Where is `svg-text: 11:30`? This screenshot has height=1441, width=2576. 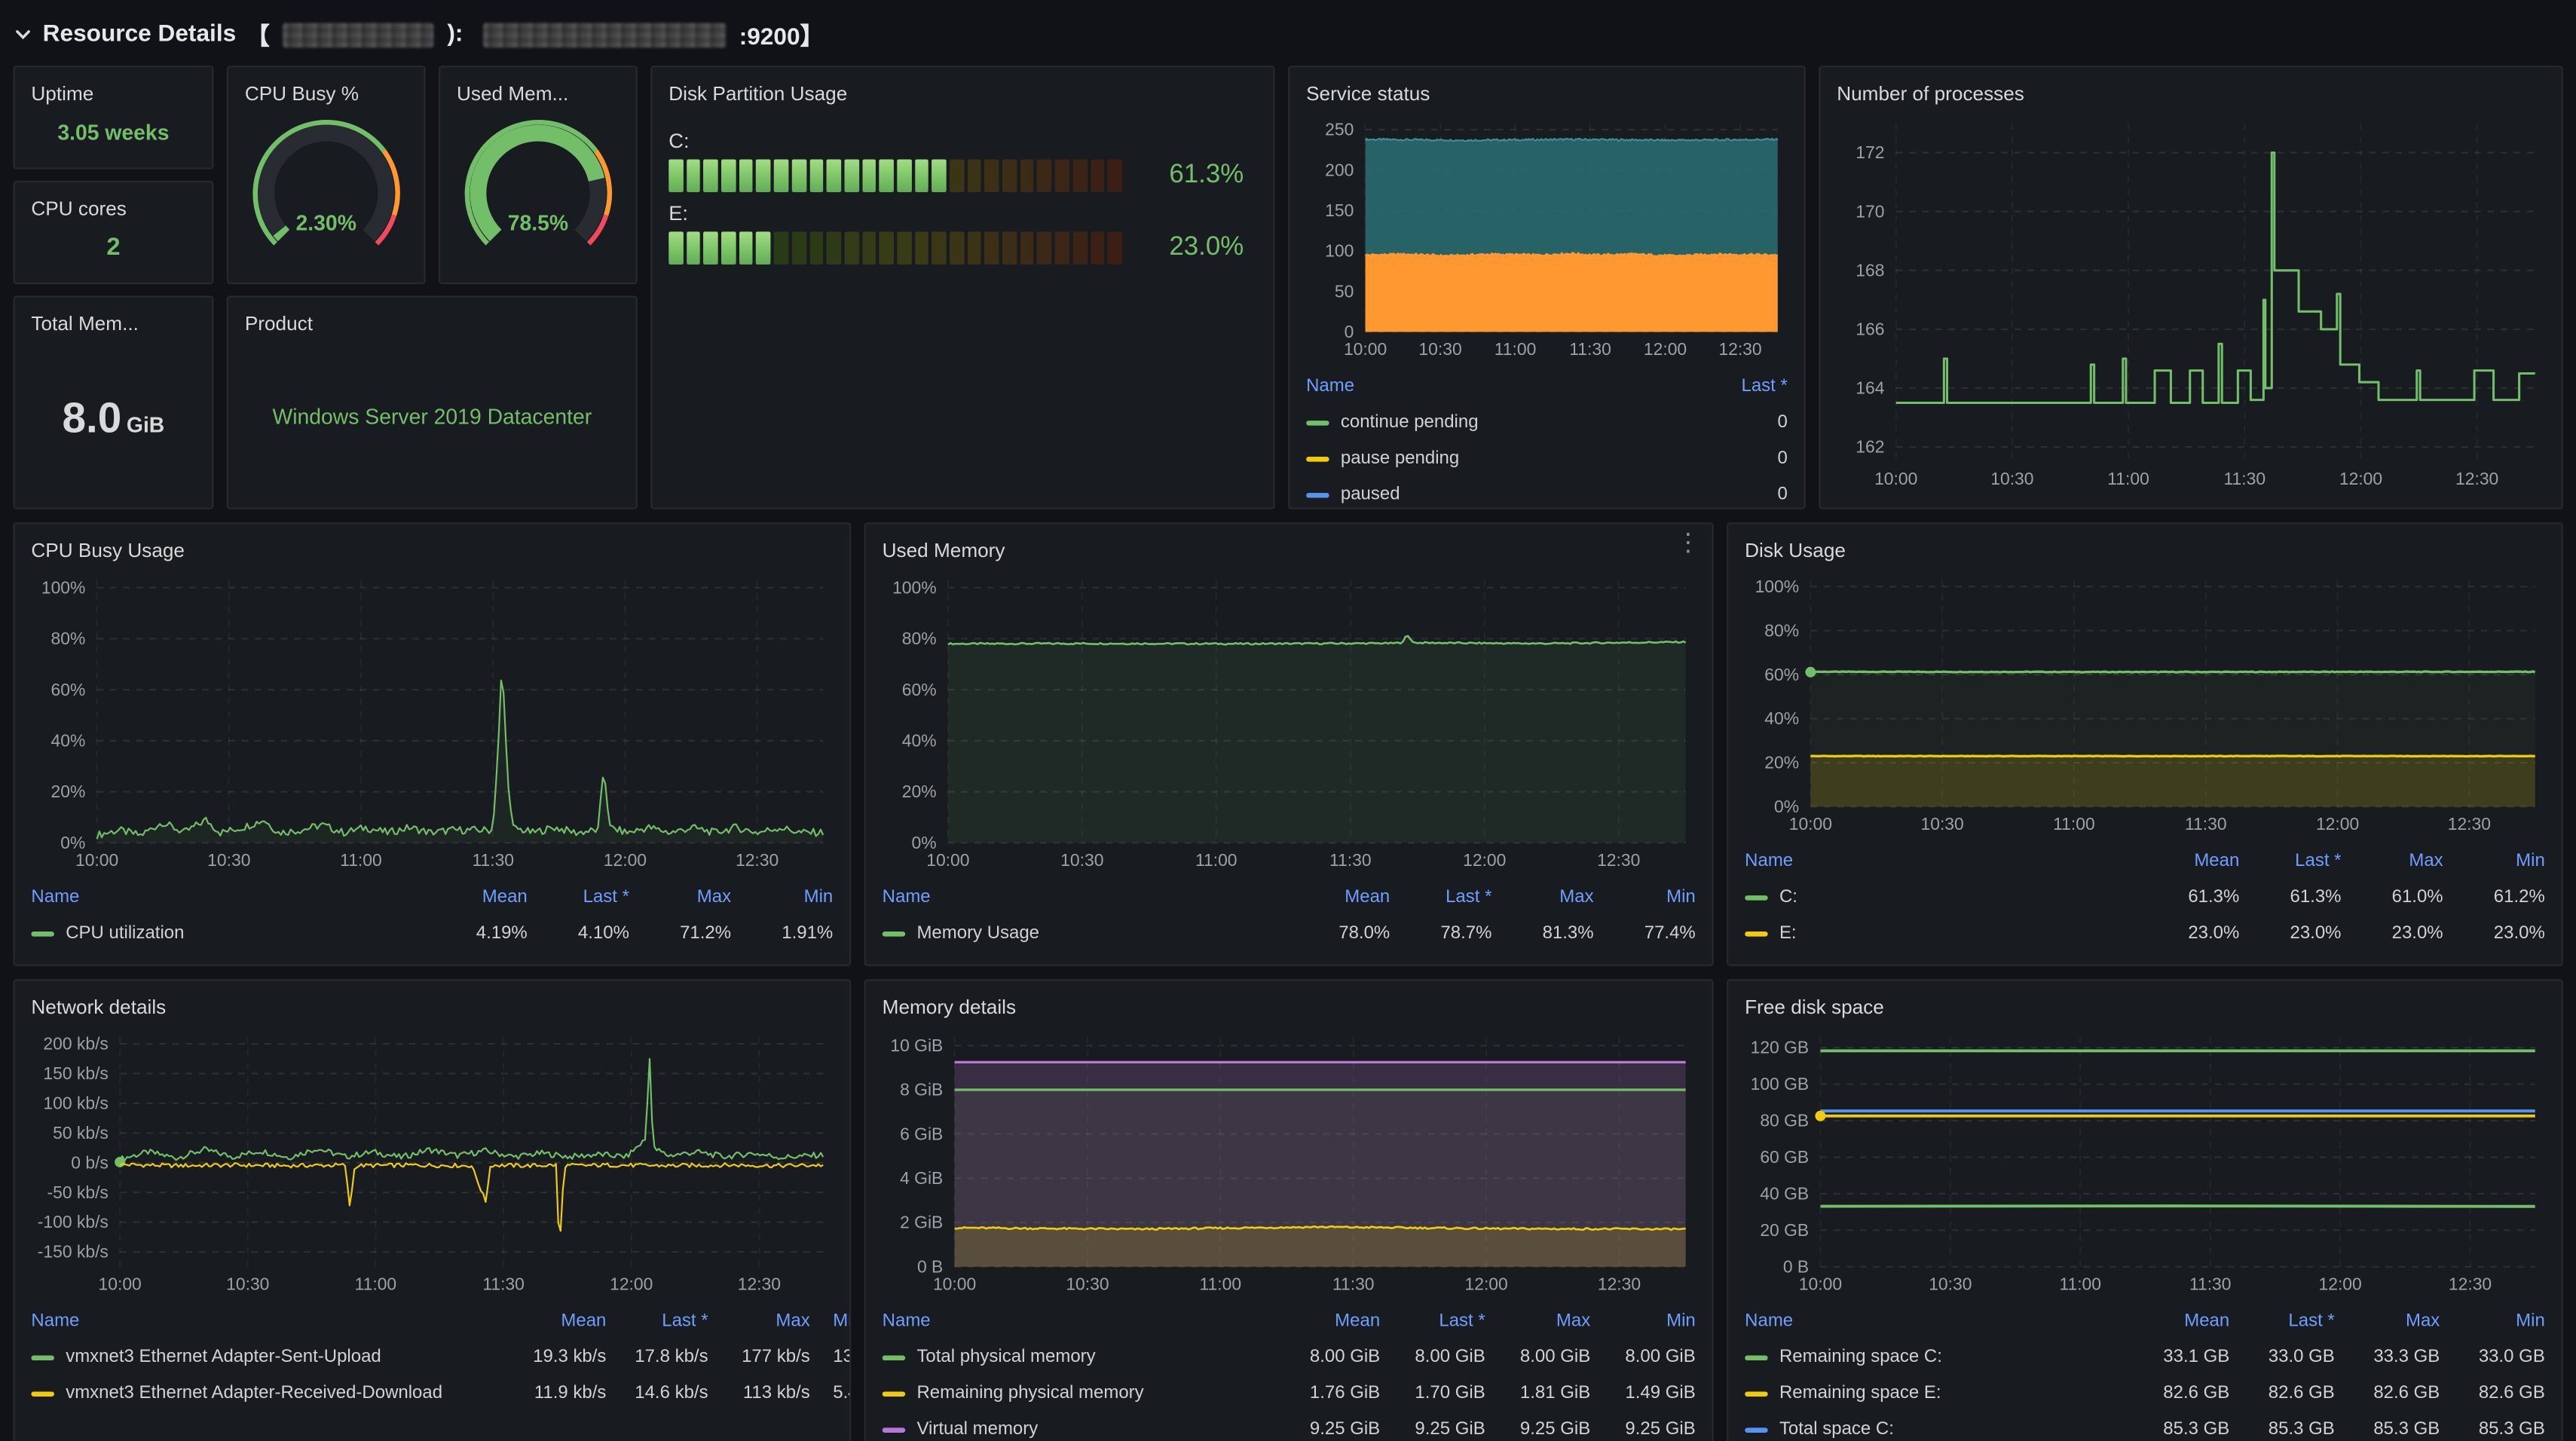 svg-text: 11:30 is located at coordinates (1350, 860).